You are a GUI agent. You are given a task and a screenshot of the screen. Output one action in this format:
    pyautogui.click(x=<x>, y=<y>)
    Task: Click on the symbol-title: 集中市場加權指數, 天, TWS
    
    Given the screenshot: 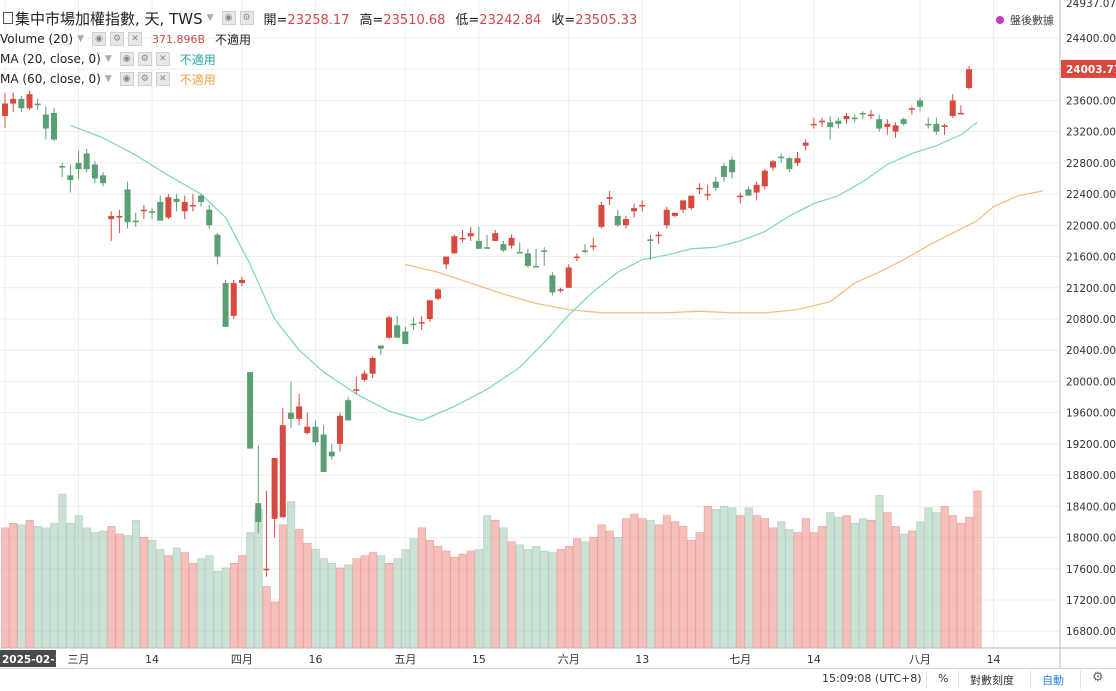 What is the action you would take?
    pyautogui.click(x=109, y=18)
    